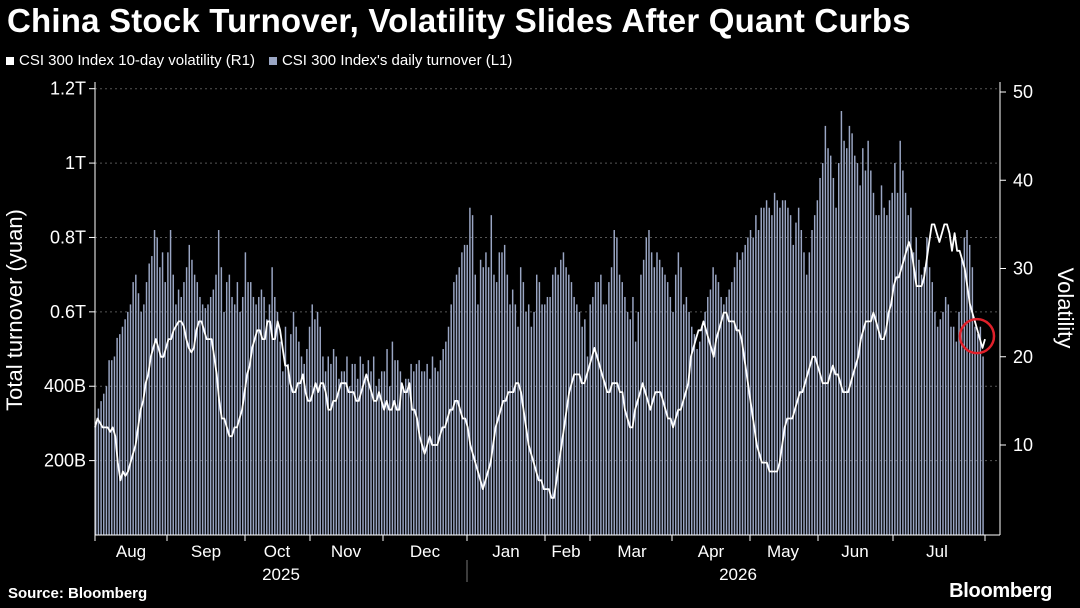 The height and width of the screenshot is (608, 1080). I want to click on legend-item-volatility: CSI 300 Index 10-day volatility (R1), so click(130, 60).